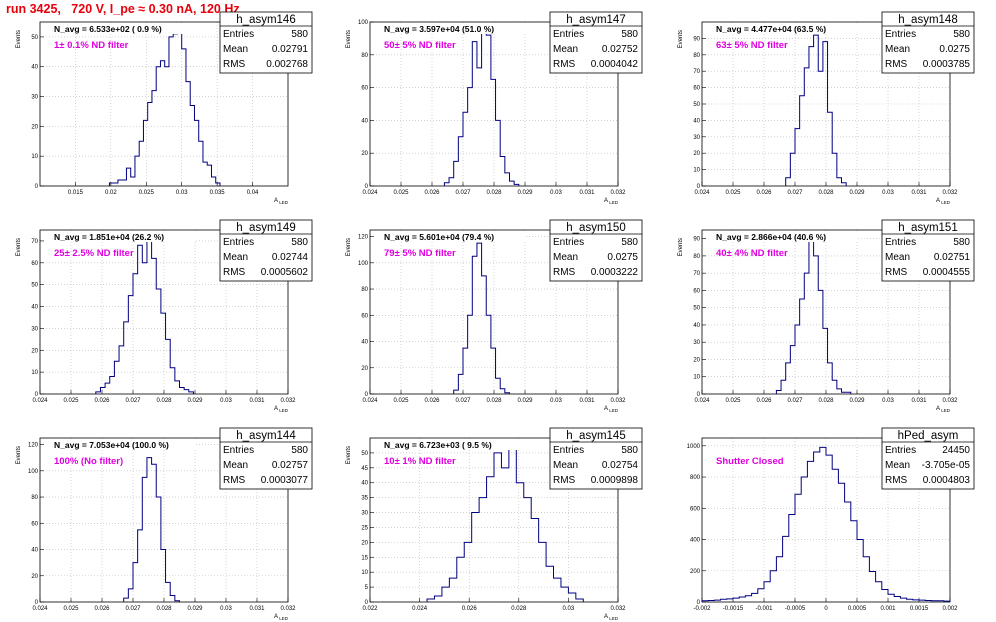  Describe the element at coordinates (364, 469) in the screenshot. I see `y-tick-label: 45` at that location.